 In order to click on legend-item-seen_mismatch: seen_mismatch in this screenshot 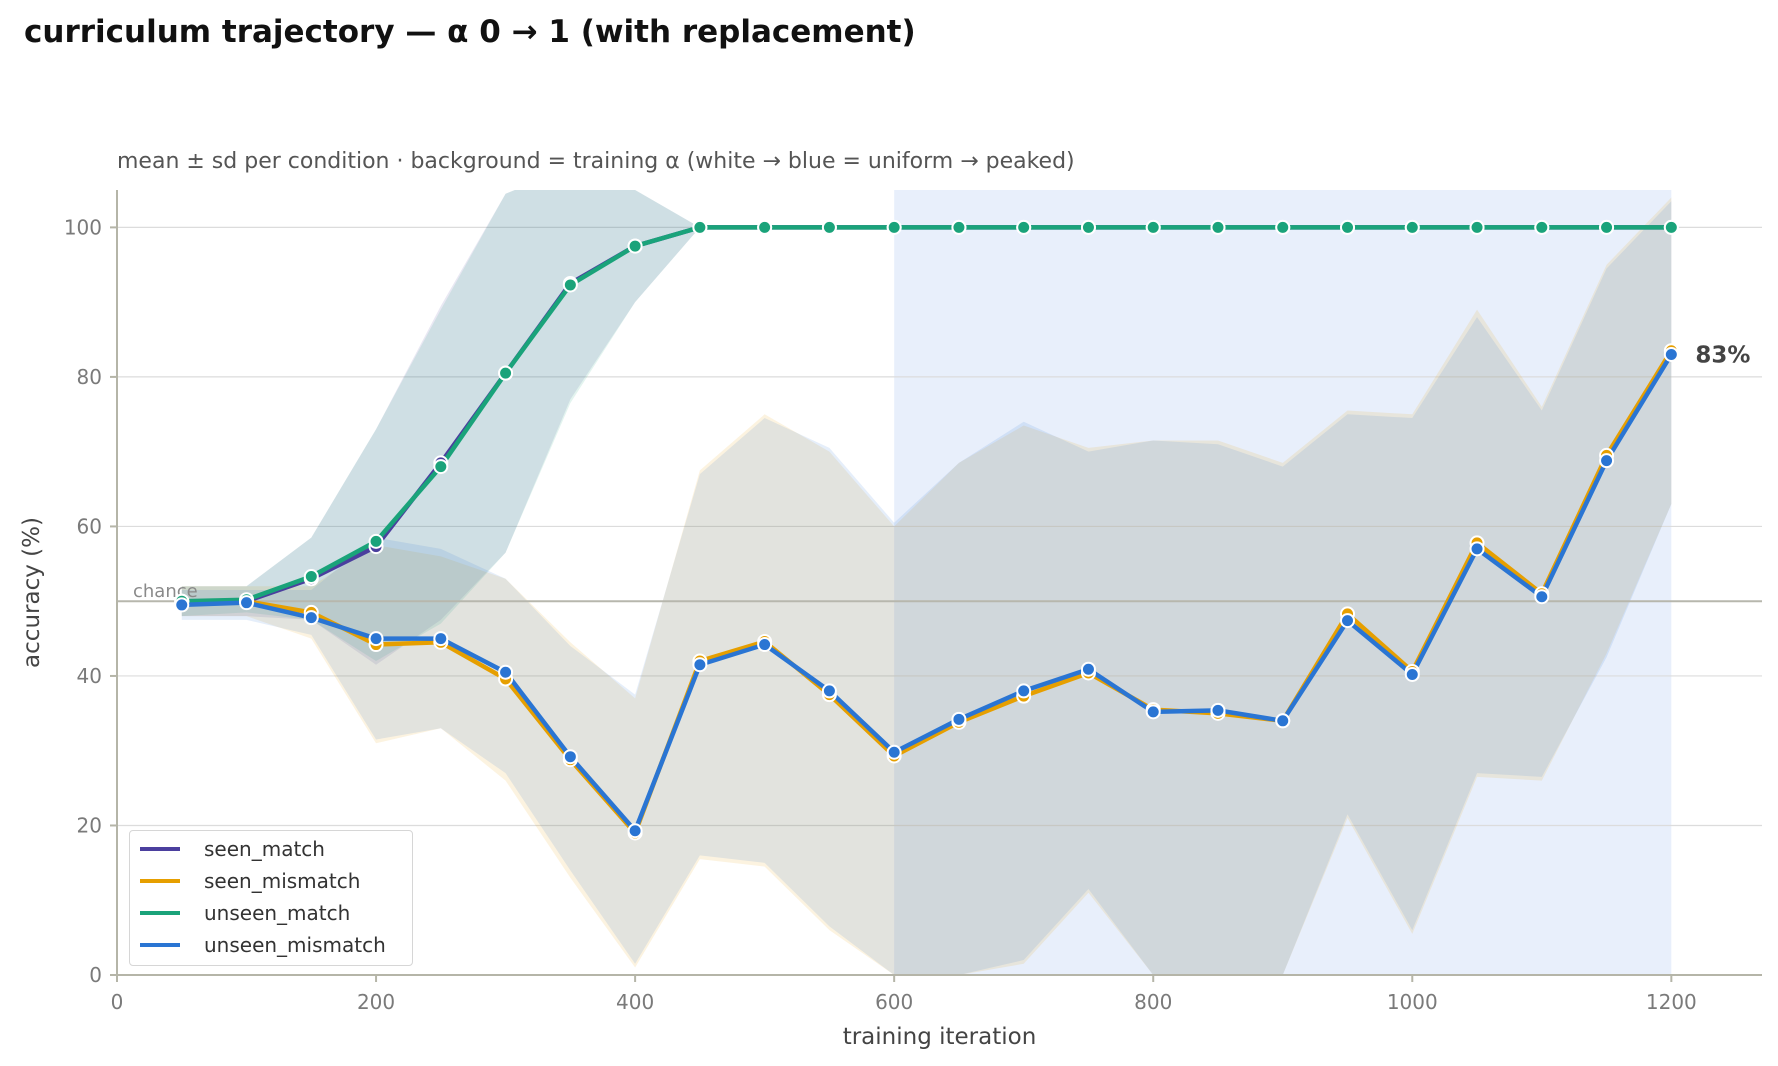, I will do `click(250, 881)`.